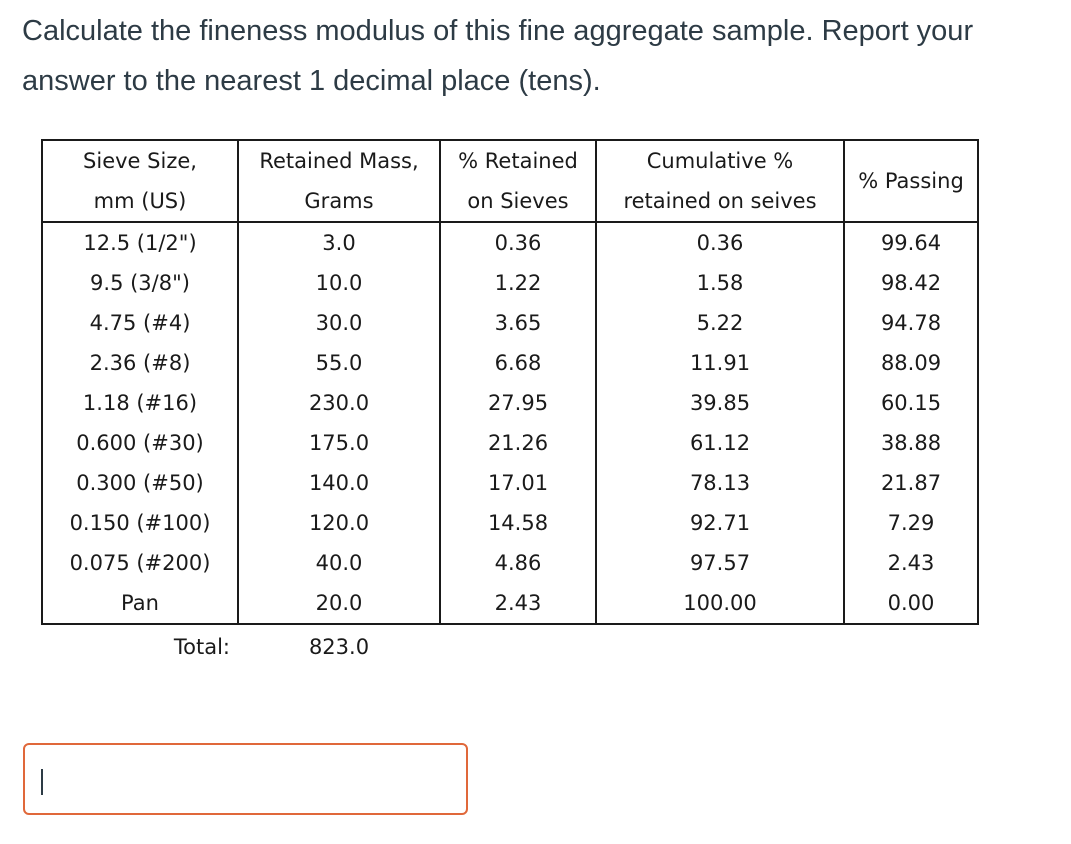 This screenshot has width=1071, height=844. Describe the element at coordinates (339, 403) in the screenshot. I see `retained-mass-cell: 230.0` at that location.